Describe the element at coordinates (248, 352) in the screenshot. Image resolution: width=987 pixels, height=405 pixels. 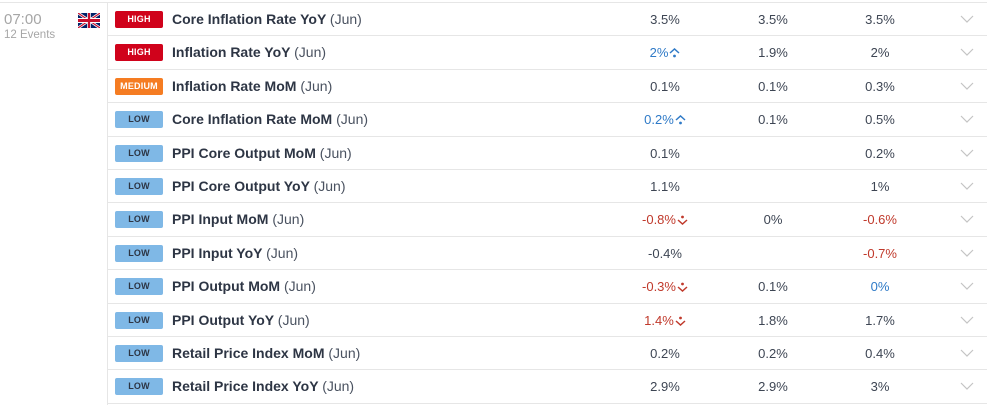
I see `event-name: Retail Price Index MoM` at that location.